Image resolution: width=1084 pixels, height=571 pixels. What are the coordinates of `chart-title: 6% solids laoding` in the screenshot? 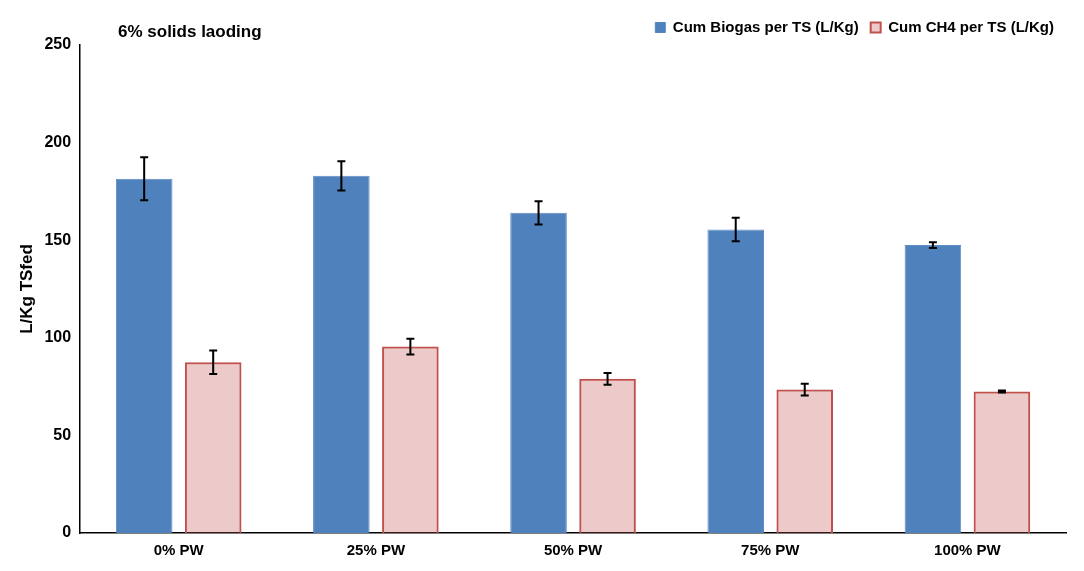 It's located at (190, 32).